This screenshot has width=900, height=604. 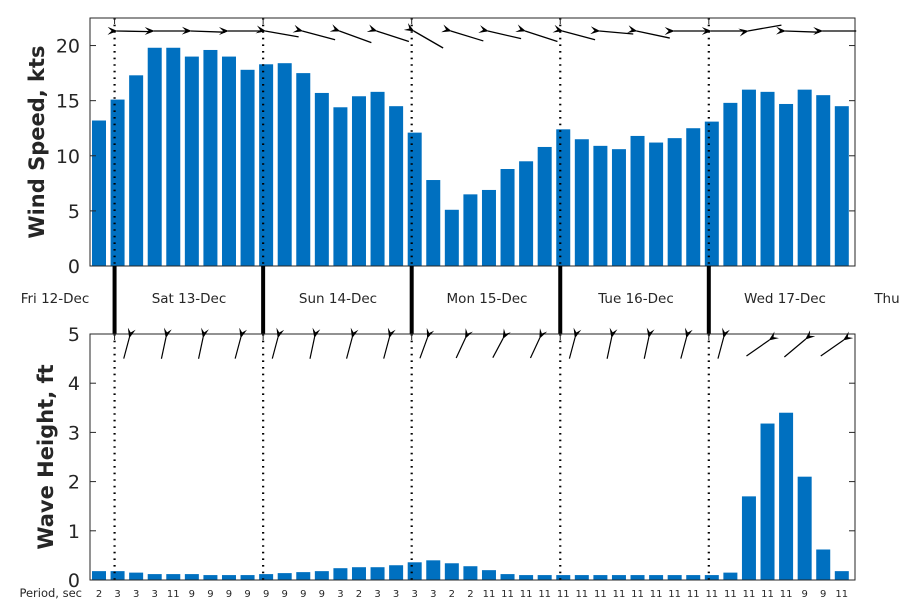 I want to click on day-label: Fri 12-Dec, so click(x=55, y=299).